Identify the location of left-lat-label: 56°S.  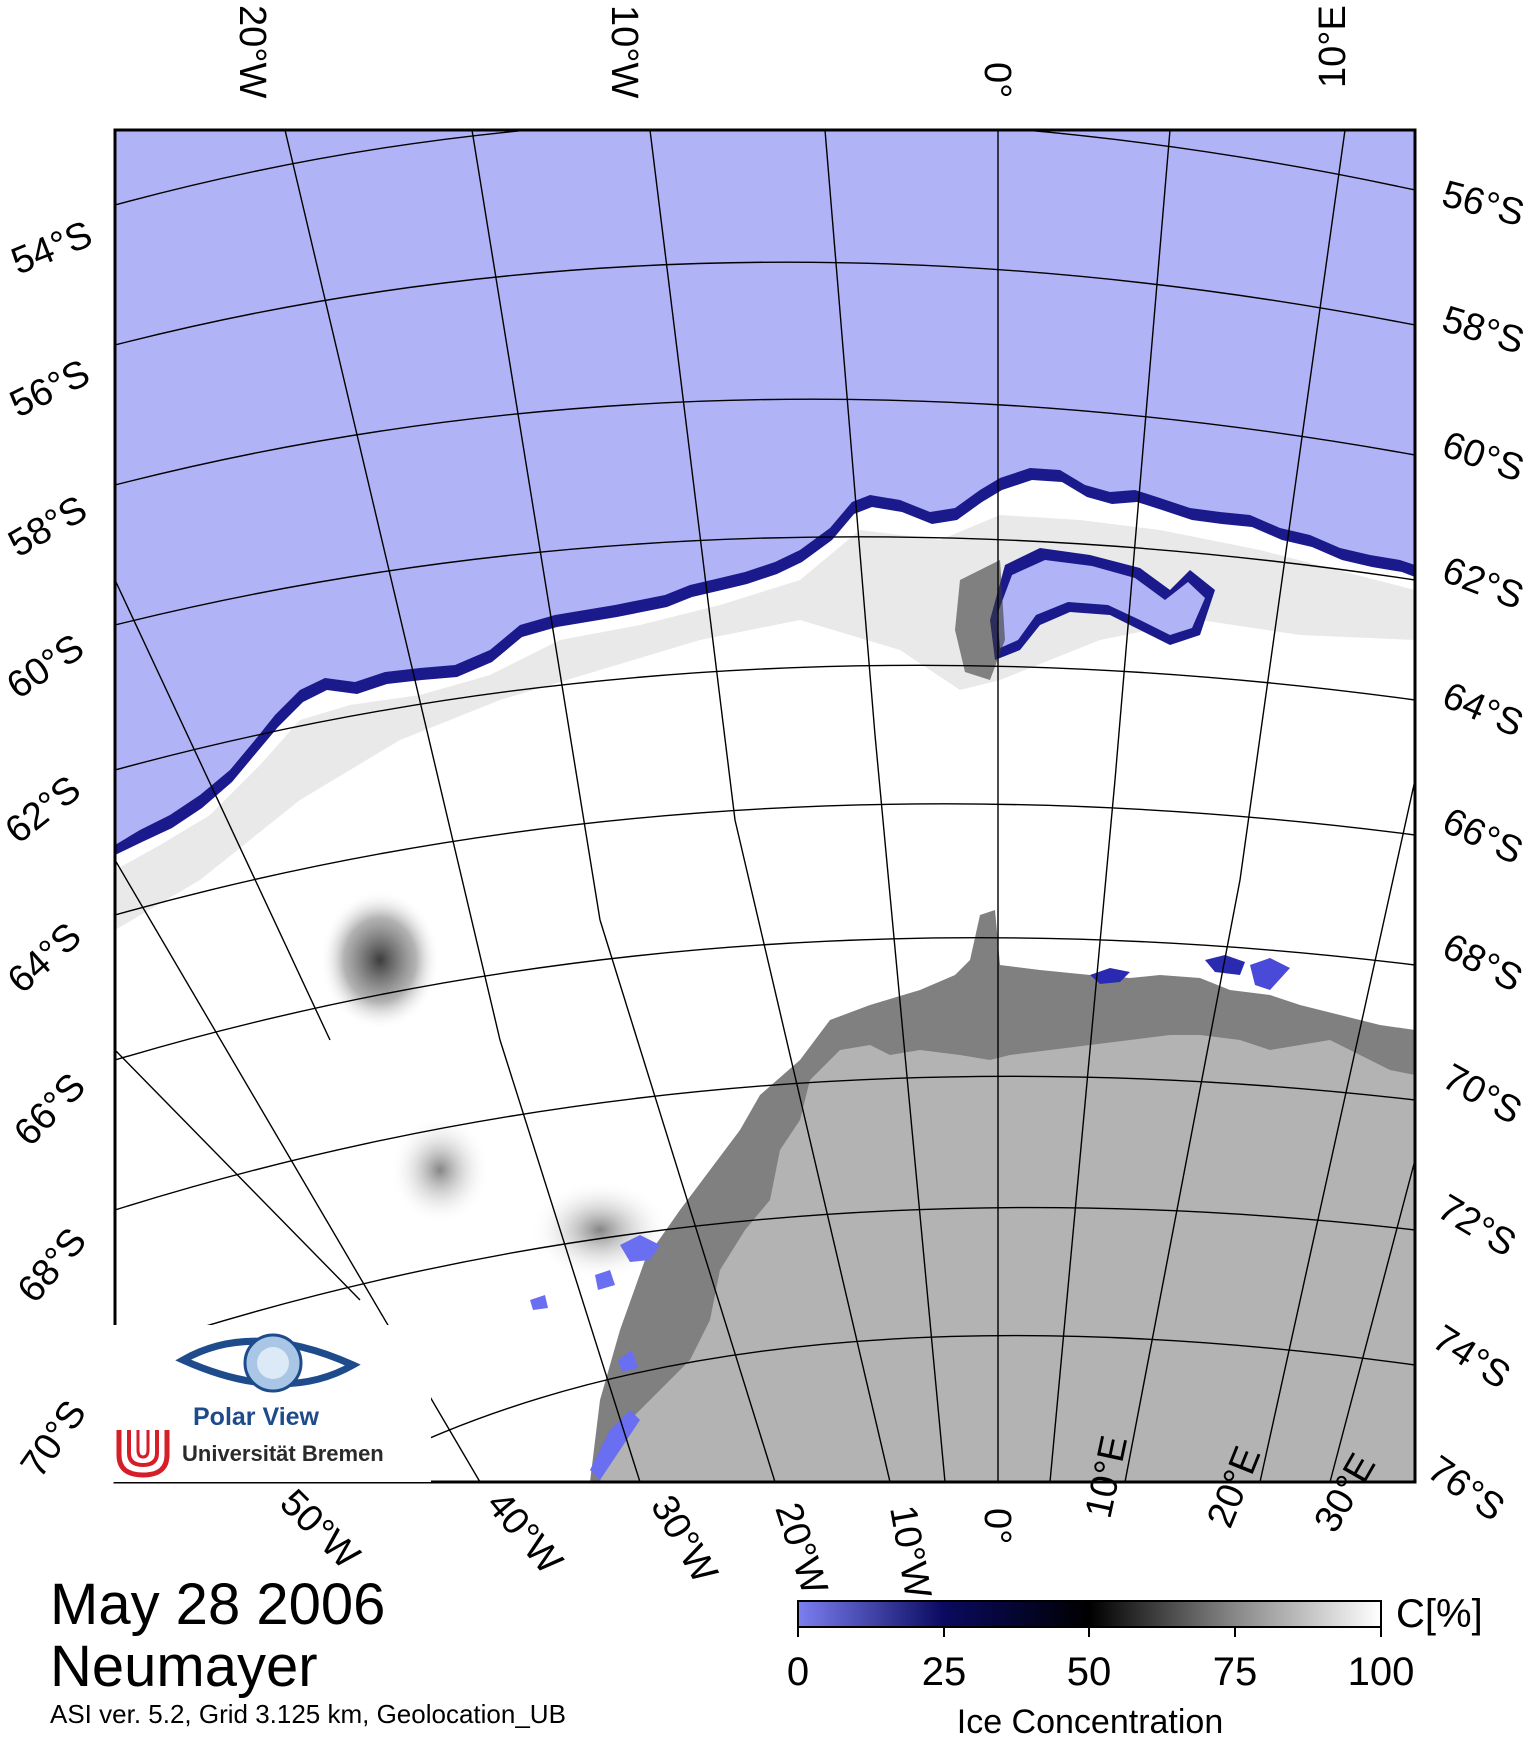
(50, 389).